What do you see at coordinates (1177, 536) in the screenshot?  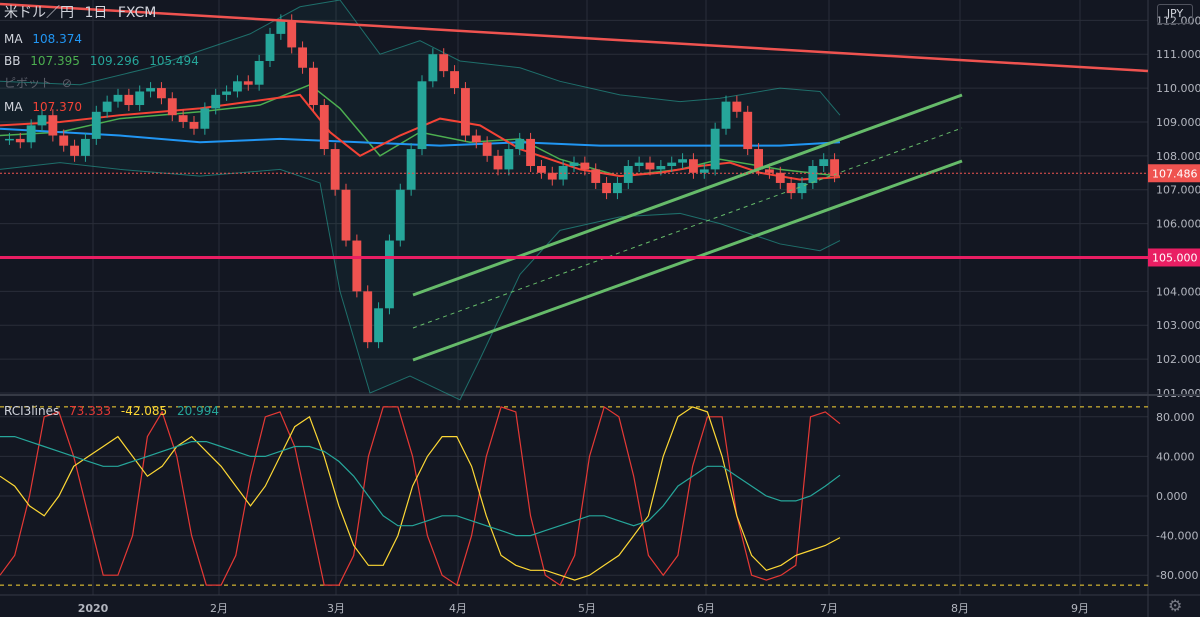 I see `rci-tick-label: -40.000` at bounding box center [1177, 536].